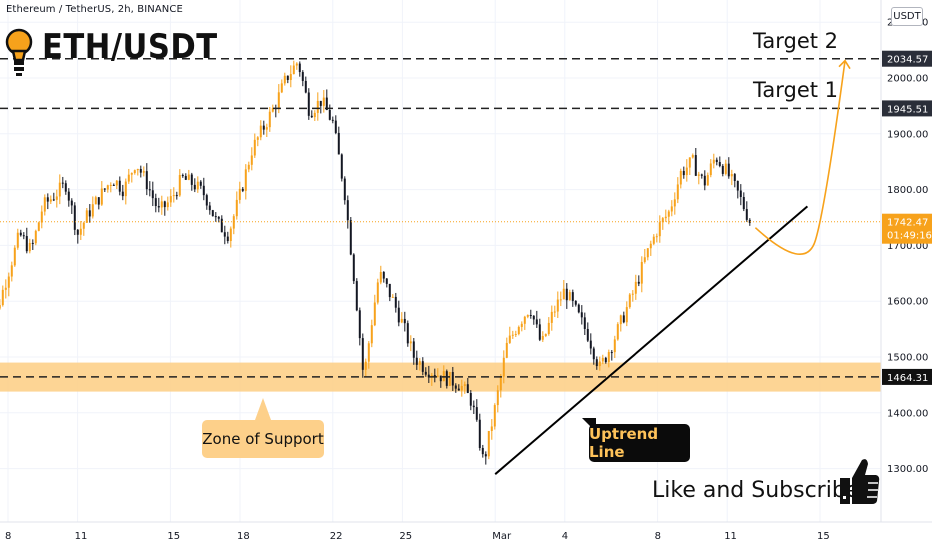  What do you see at coordinates (907, 16) in the screenshot?
I see `currency-tag: USDT` at bounding box center [907, 16].